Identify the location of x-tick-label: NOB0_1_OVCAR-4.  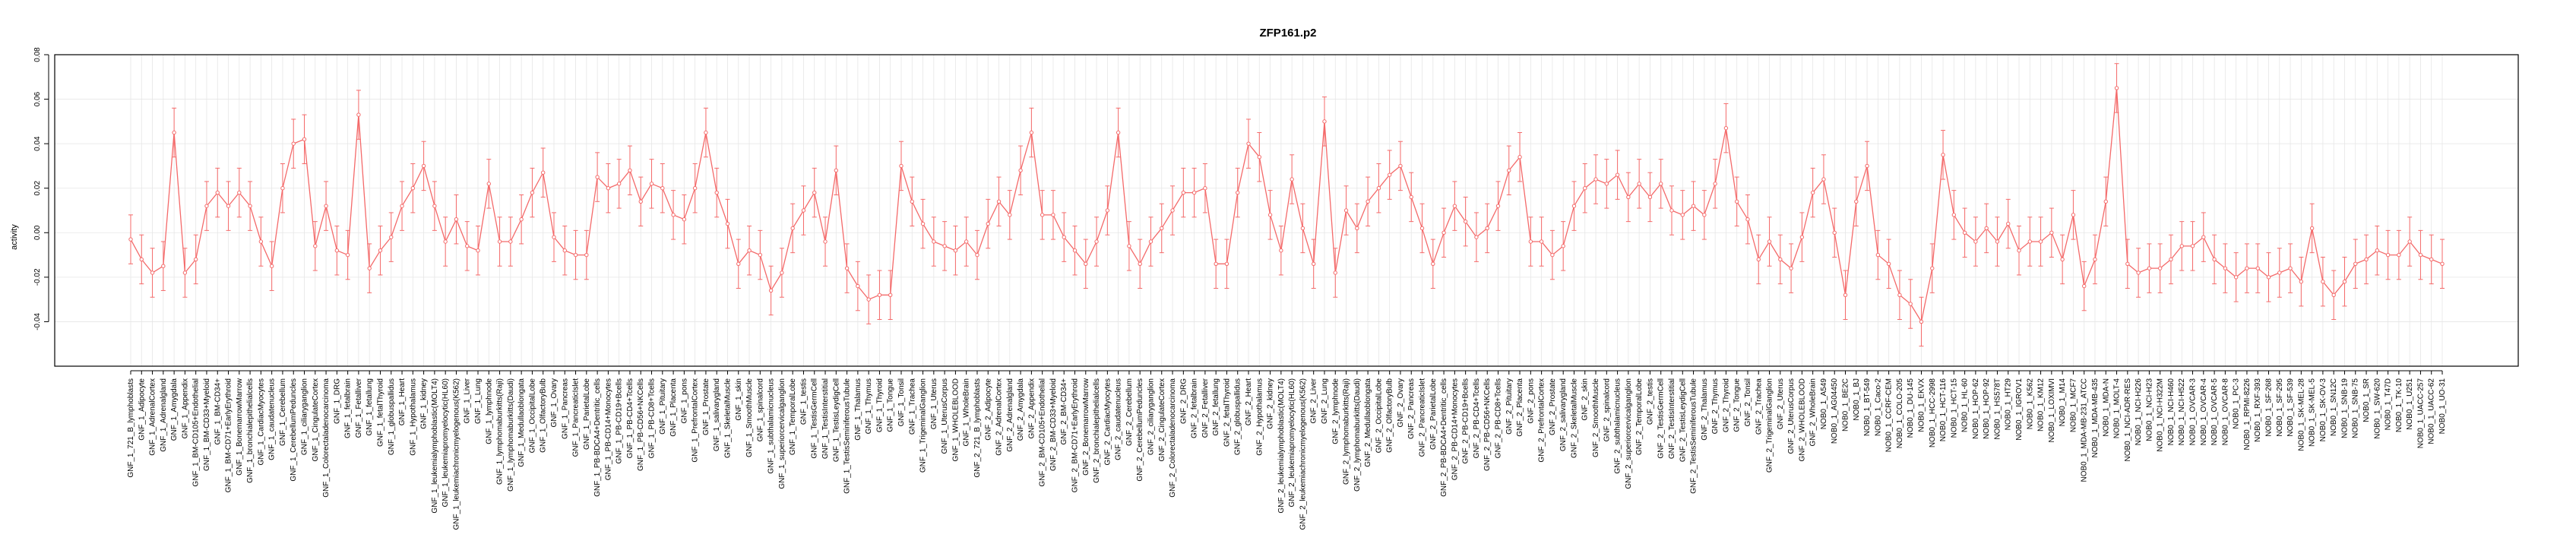
(2204, 412).